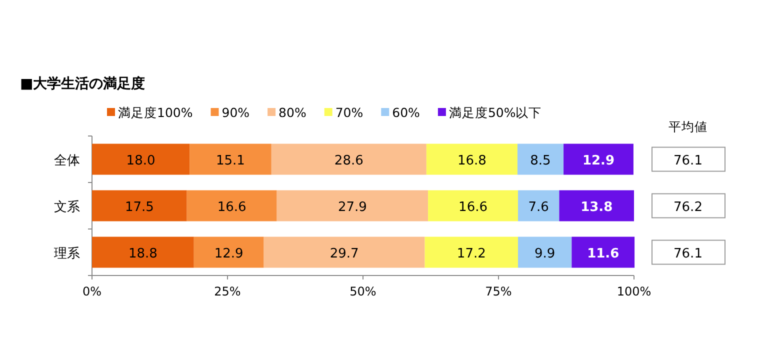 This screenshot has width=769, height=354. Describe the element at coordinates (688, 126) in the screenshot. I see `text: 平均値` at that location.